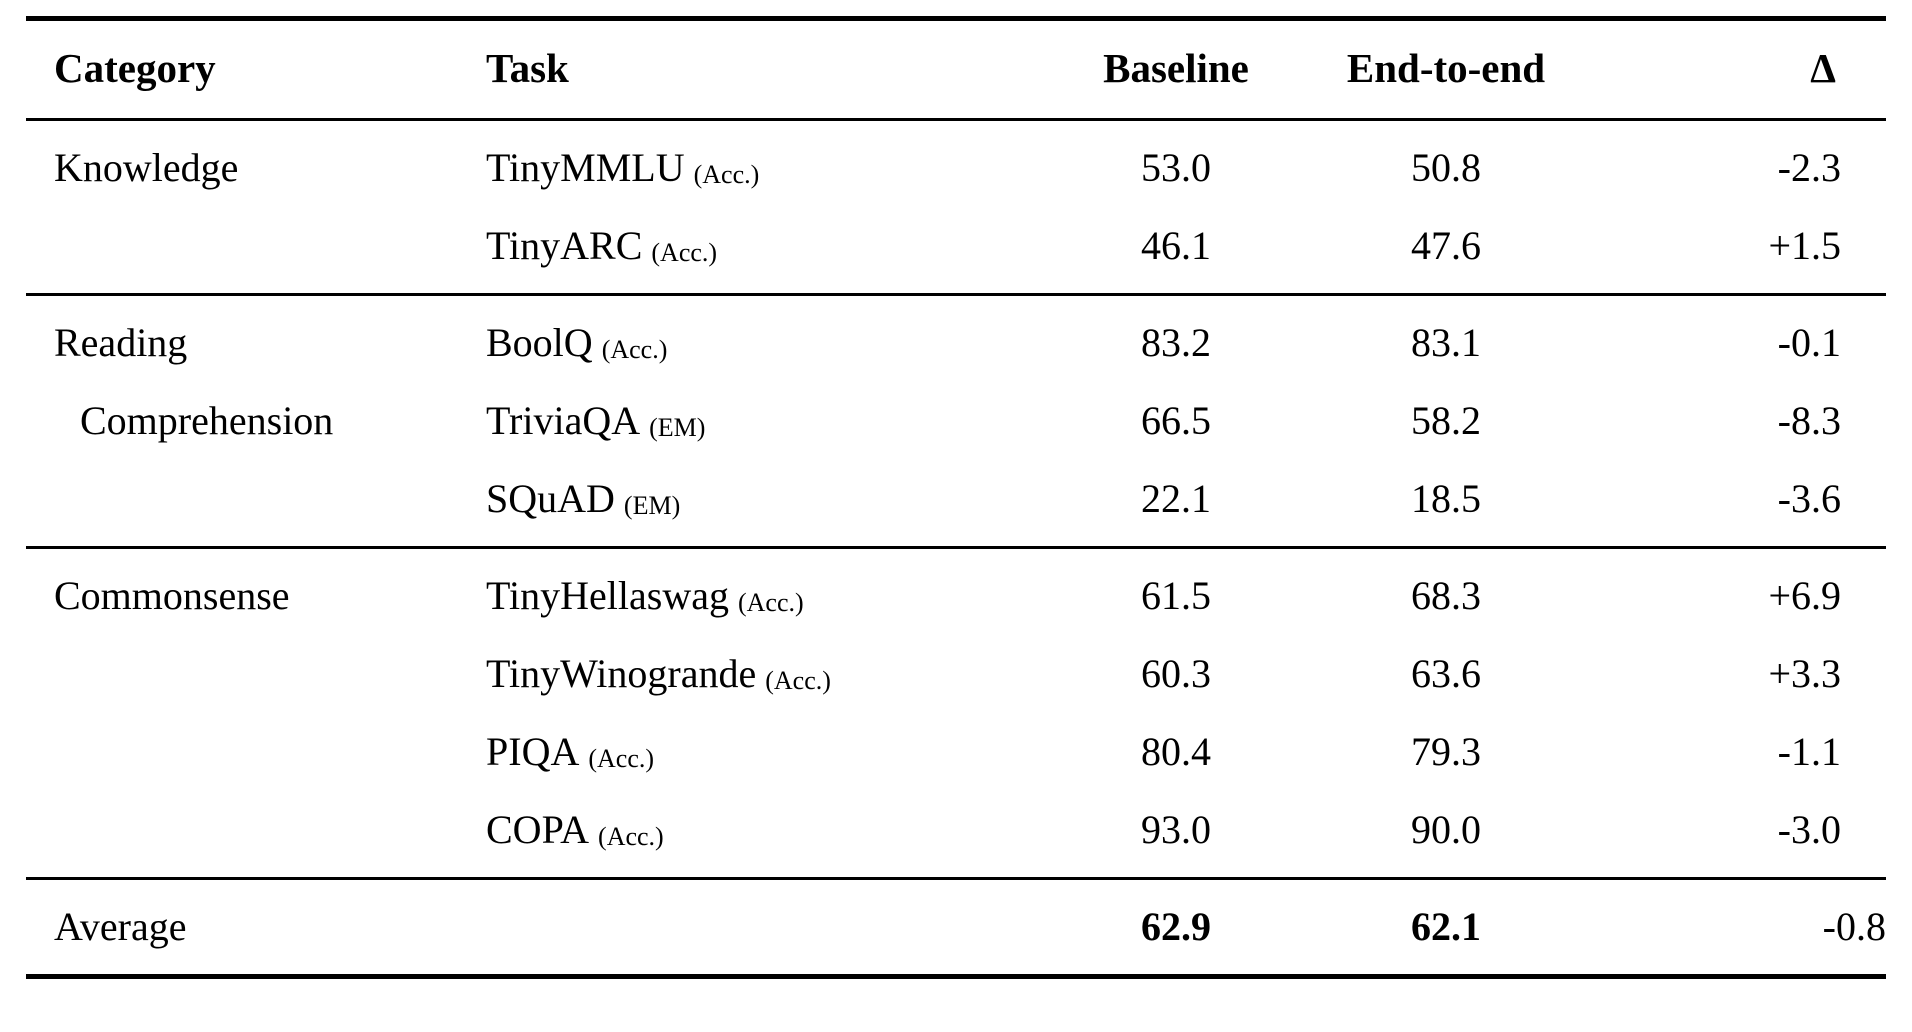 The width and height of the screenshot is (1912, 1032). I want to click on task-name: TinyWinogrande, so click(621, 674).